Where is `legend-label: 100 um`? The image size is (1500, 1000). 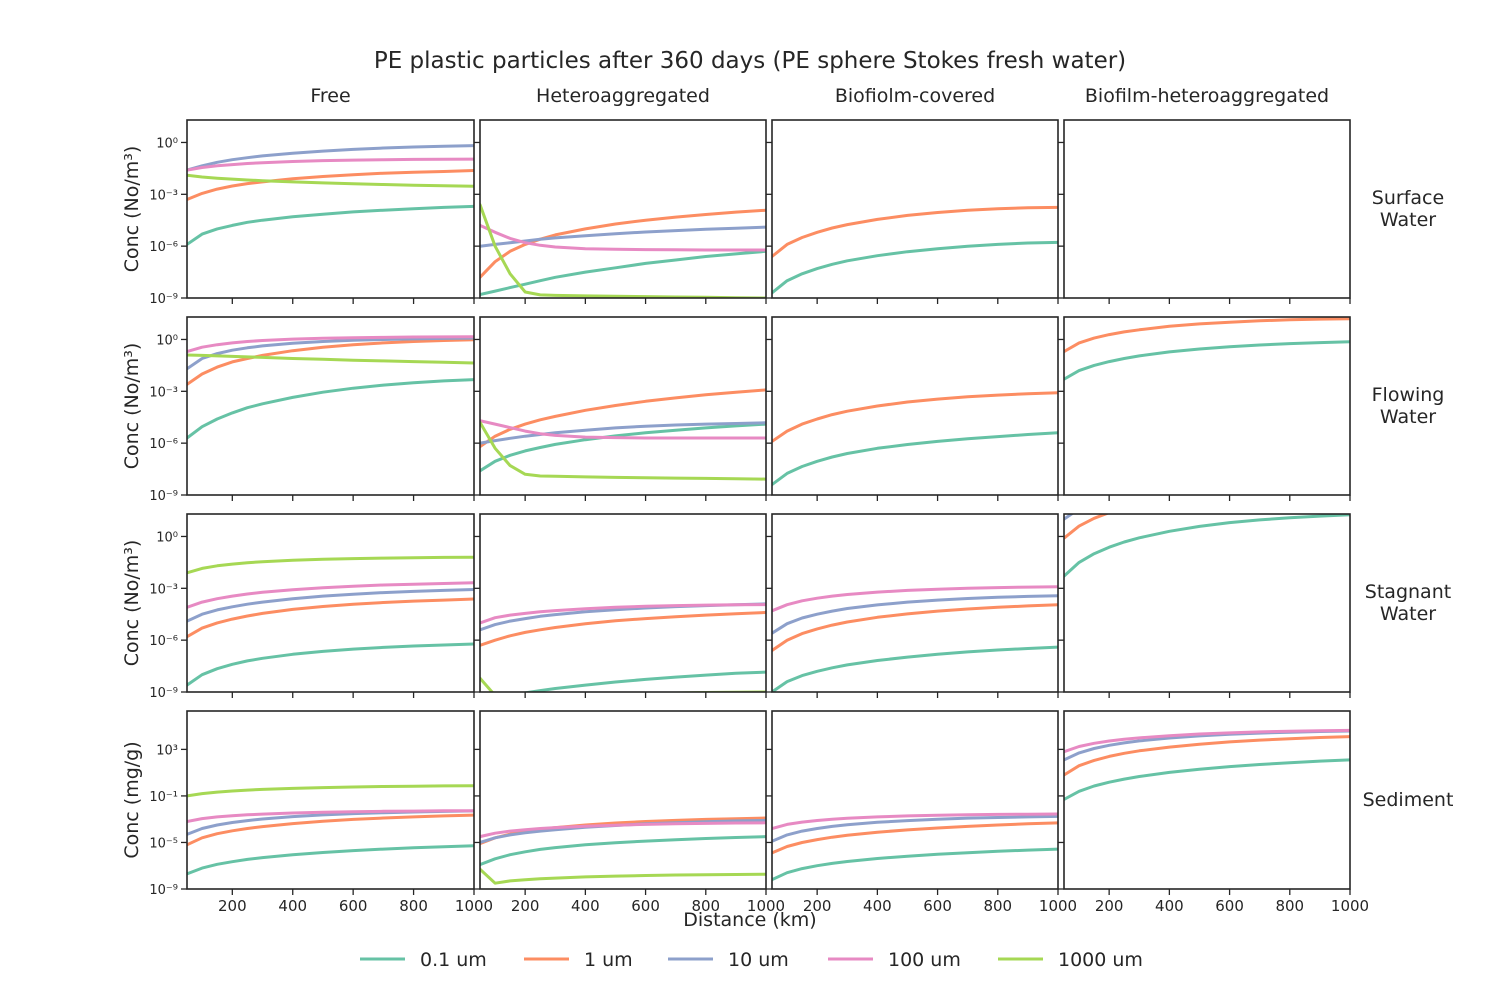 legend-label: 100 um is located at coordinates (924, 960).